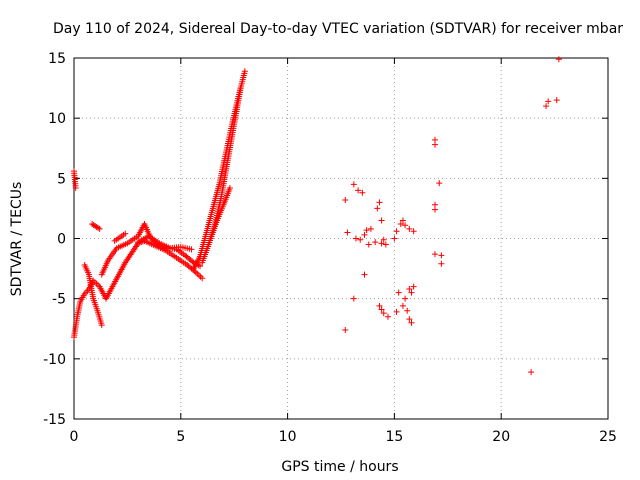 This screenshot has width=640, height=480. Describe the element at coordinates (180, 437) in the screenshot. I see `x-tick-label: 5` at that location.